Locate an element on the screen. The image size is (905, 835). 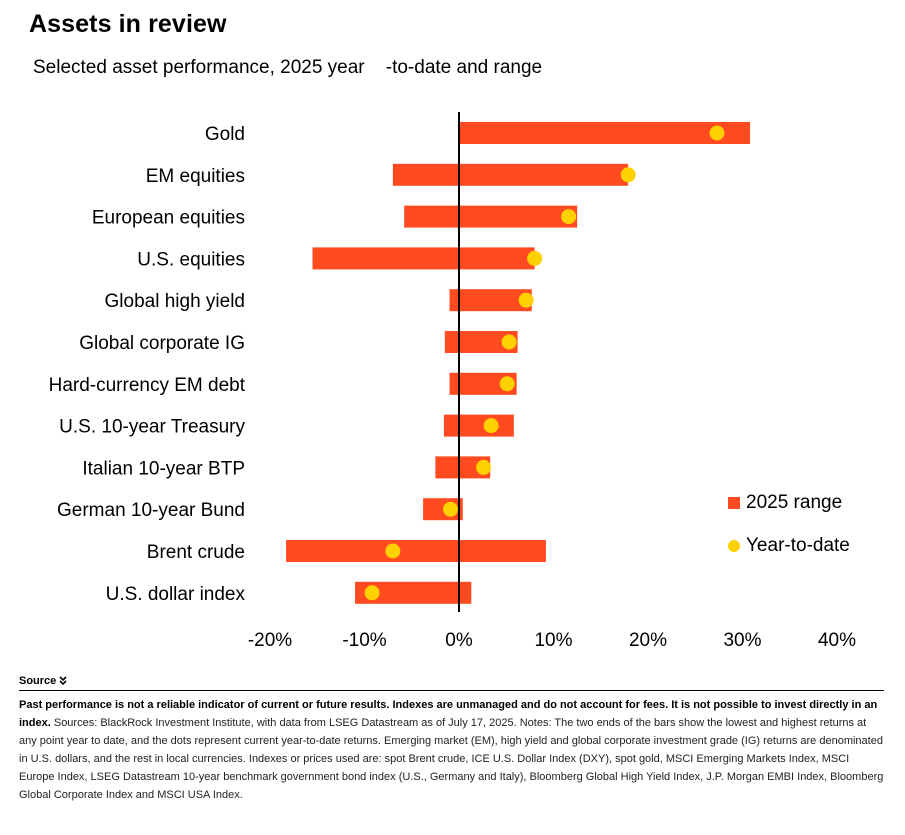
category-label: Global corporate IG is located at coordinates (162, 343).